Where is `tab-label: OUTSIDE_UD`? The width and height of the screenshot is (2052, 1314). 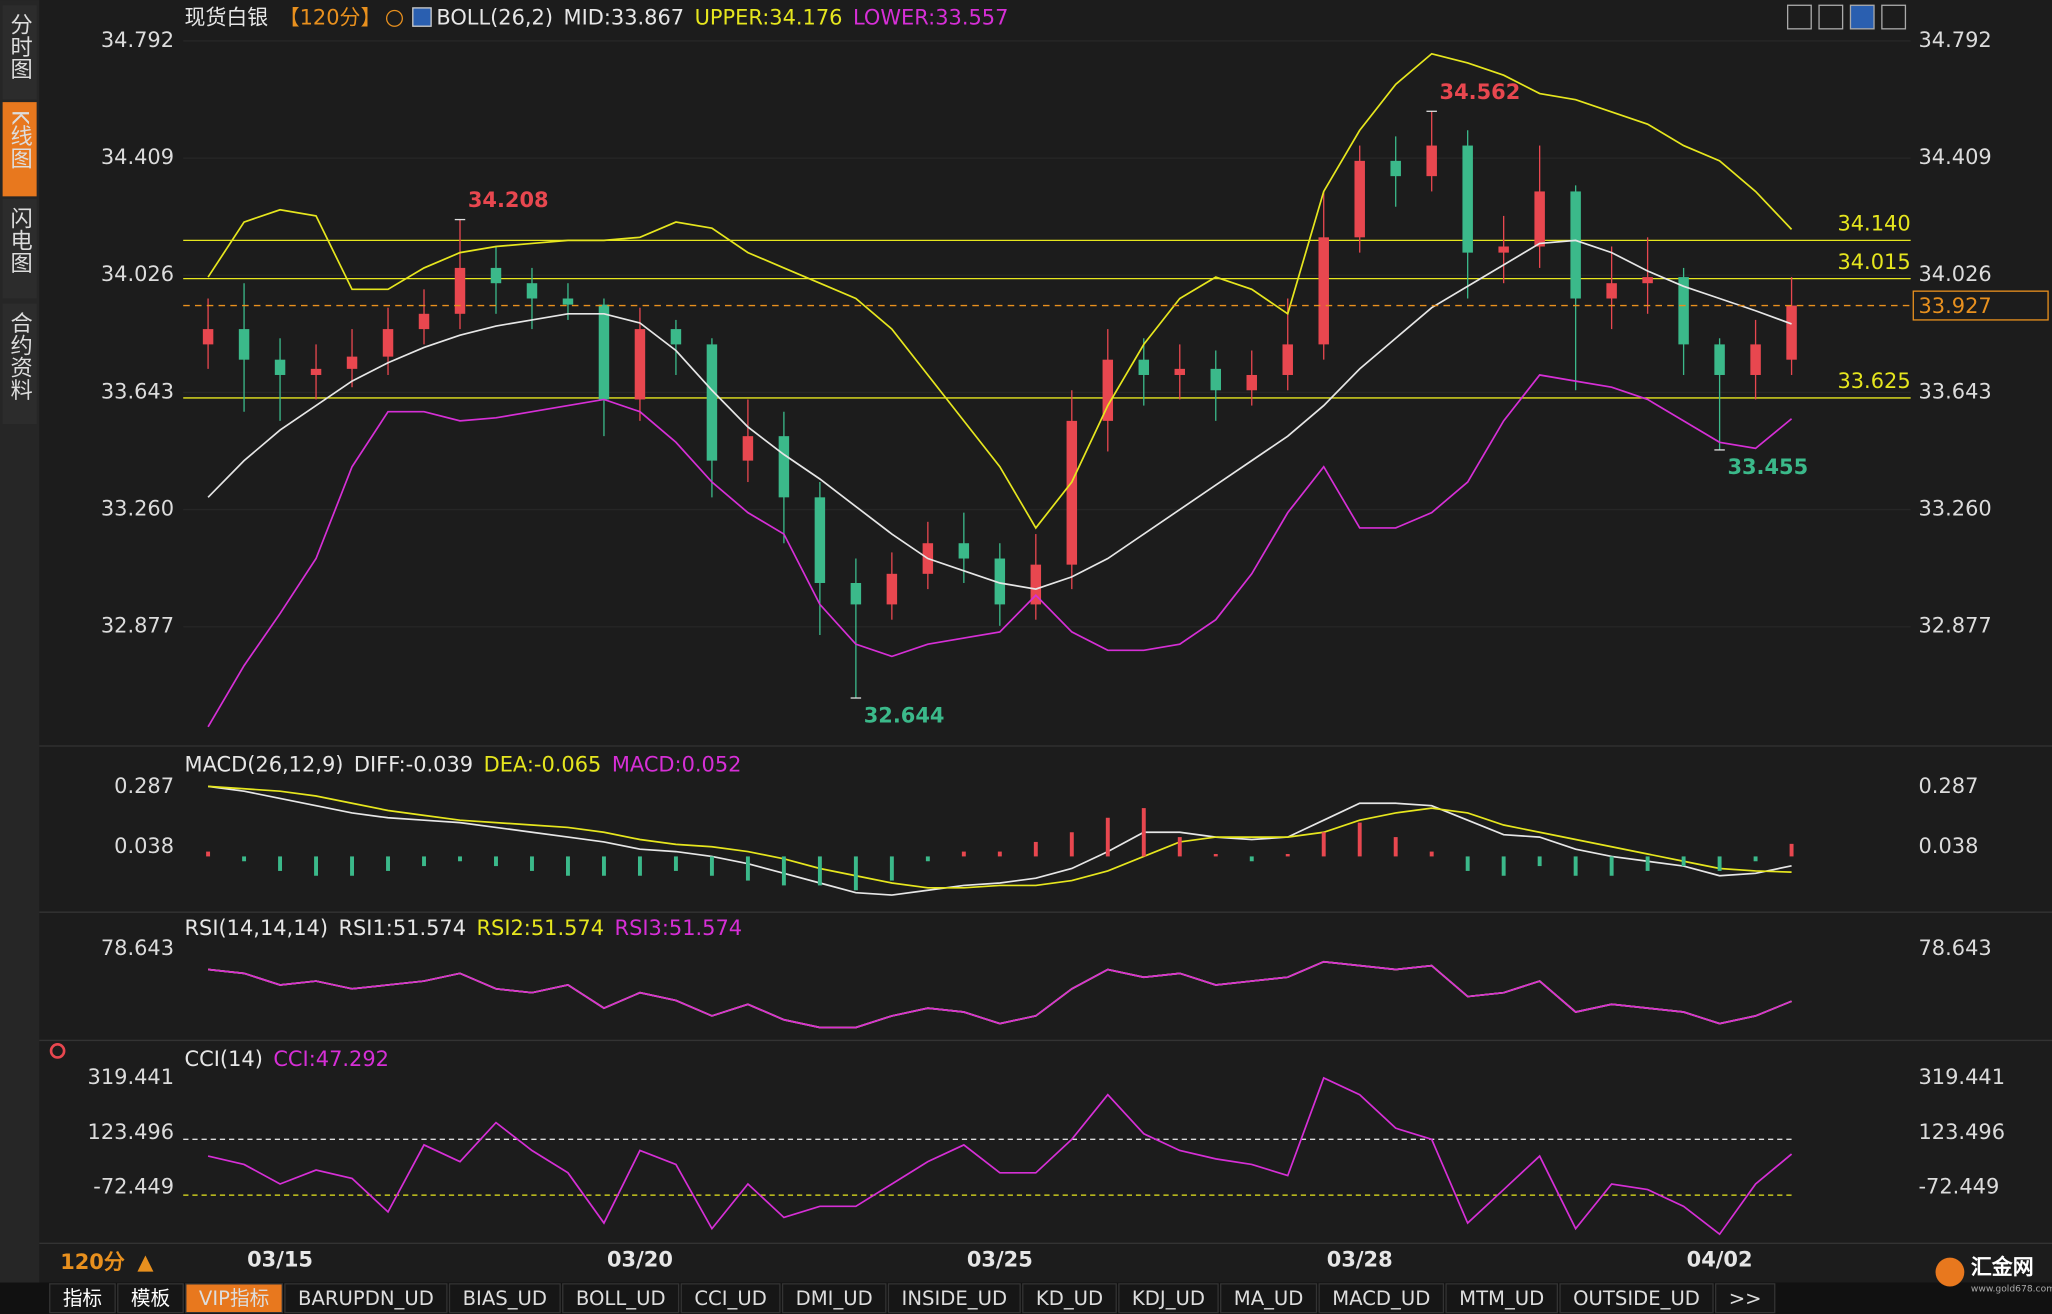 tab-label: OUTSIDE_UD is located at coordinates (1636, 1298).